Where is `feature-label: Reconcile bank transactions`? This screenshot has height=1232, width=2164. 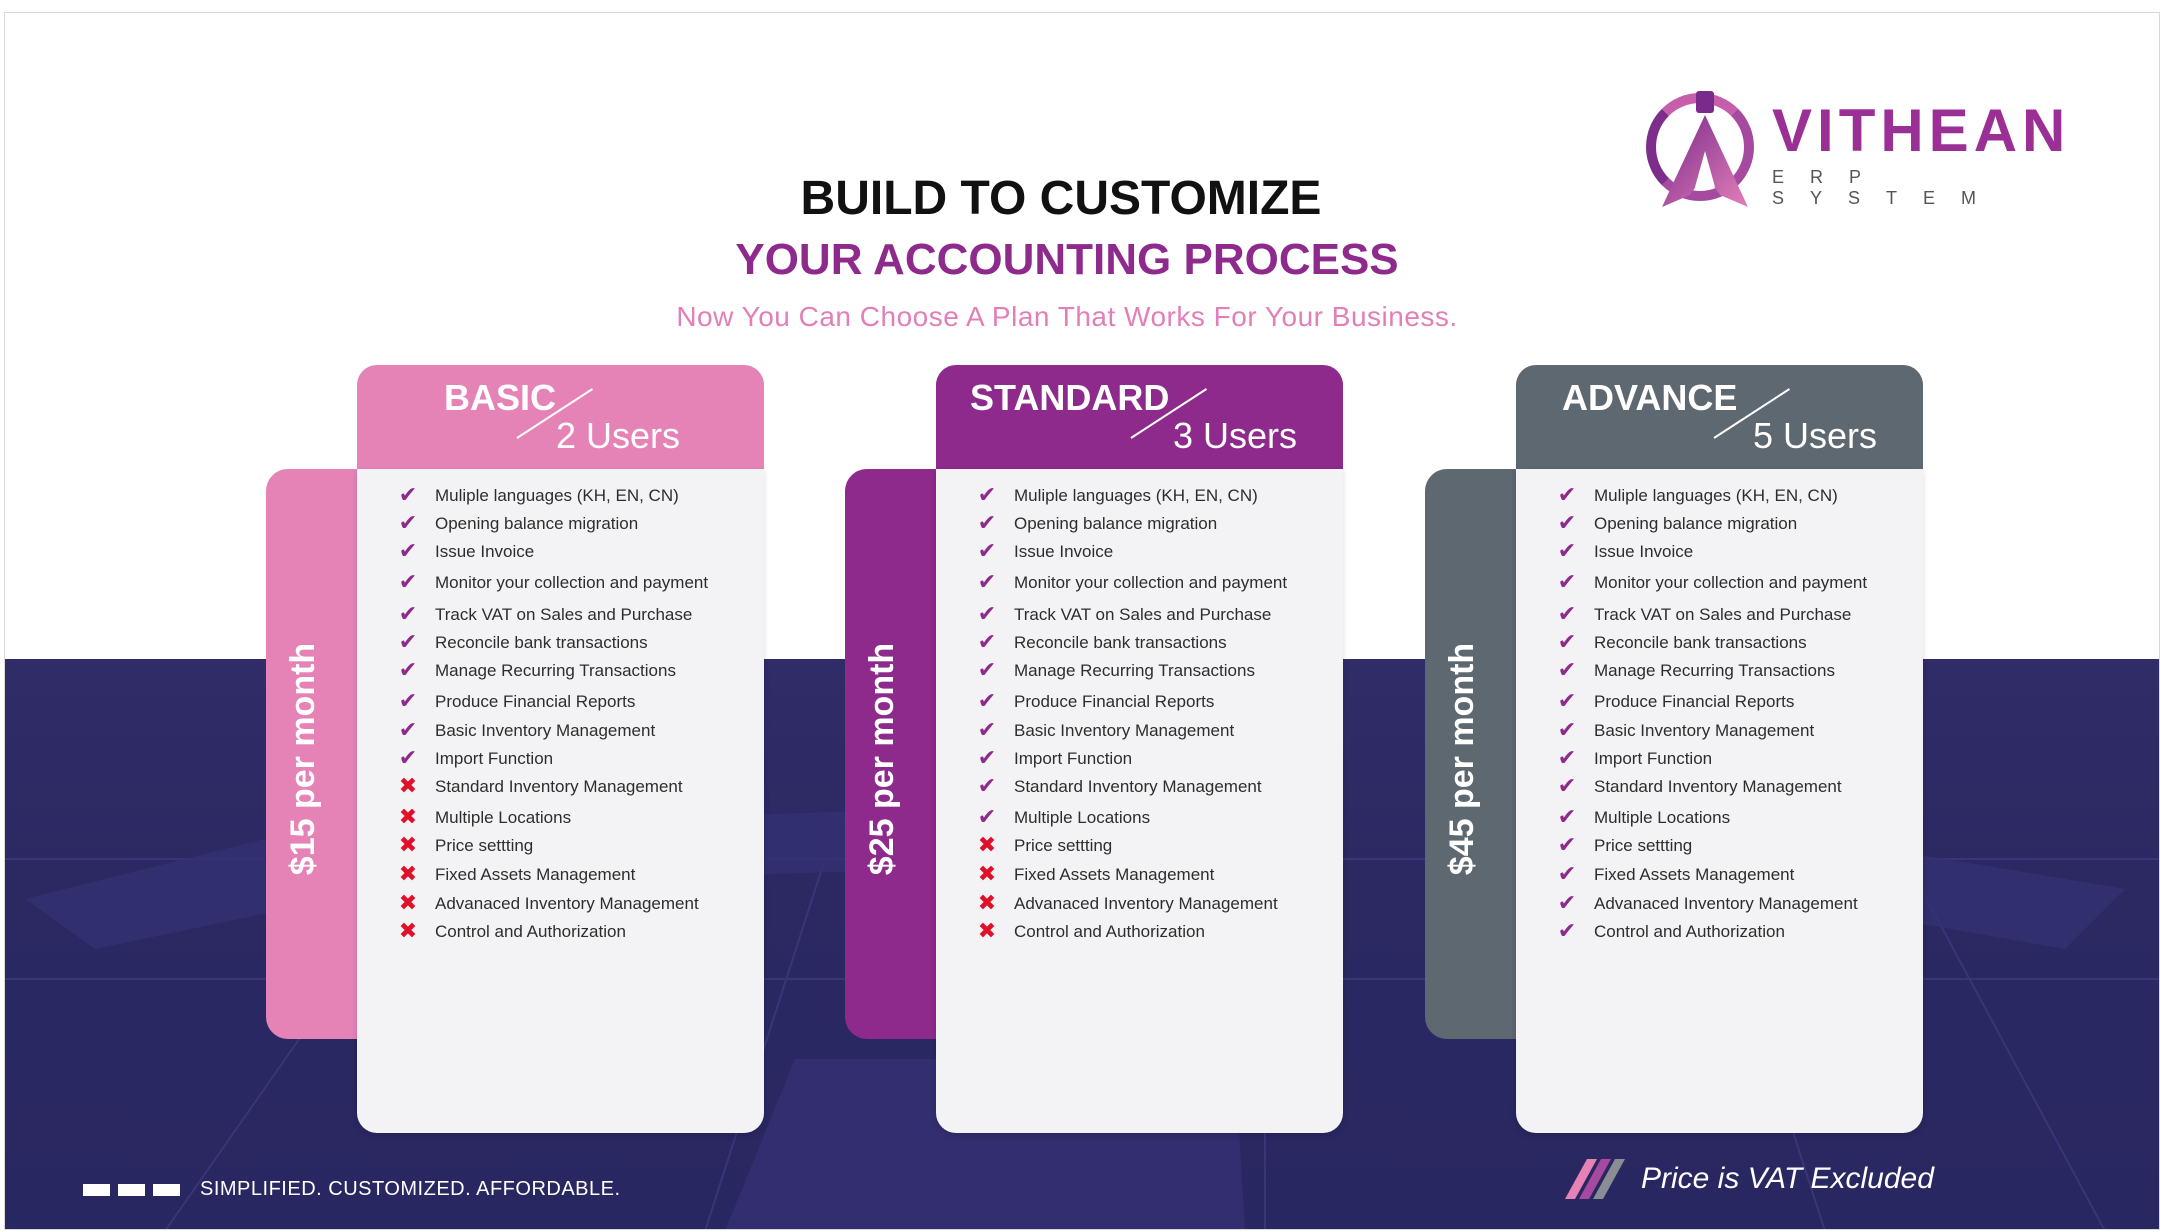 feature-label: Reconcile bank transactions is located at coordinates (1120, 642).